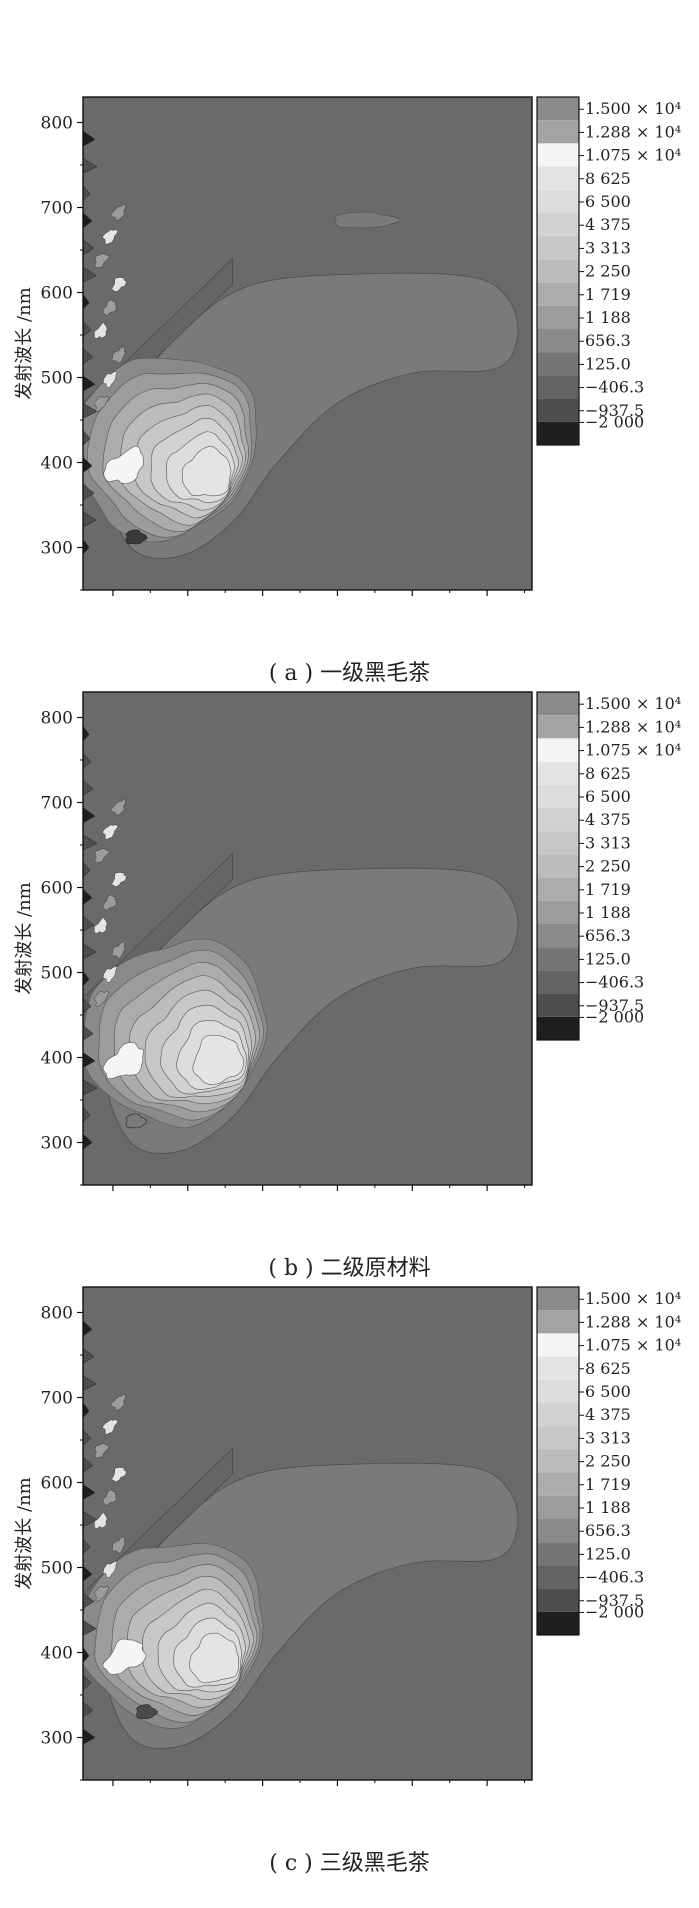 This screenshot has height=1908, width=699. Describe the element at coordinates (24, 1533) in the screenshot. I see `y-axis-title: 发射波长 /nm` at that location.